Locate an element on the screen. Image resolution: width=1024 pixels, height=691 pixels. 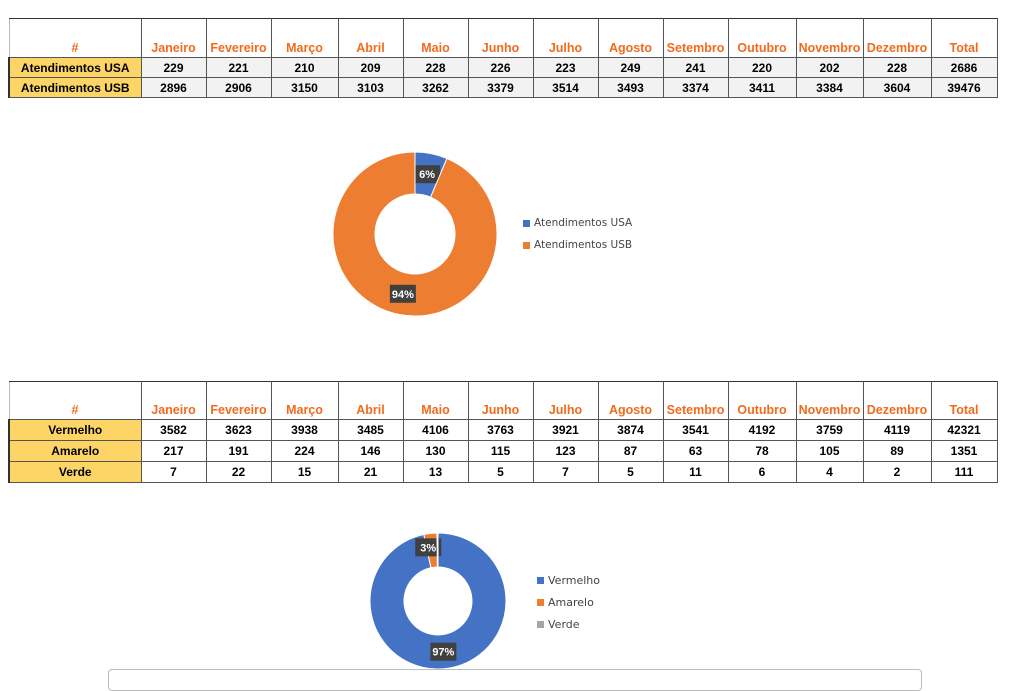
legend-item: Amarelo is located at coordinates (568, 602).